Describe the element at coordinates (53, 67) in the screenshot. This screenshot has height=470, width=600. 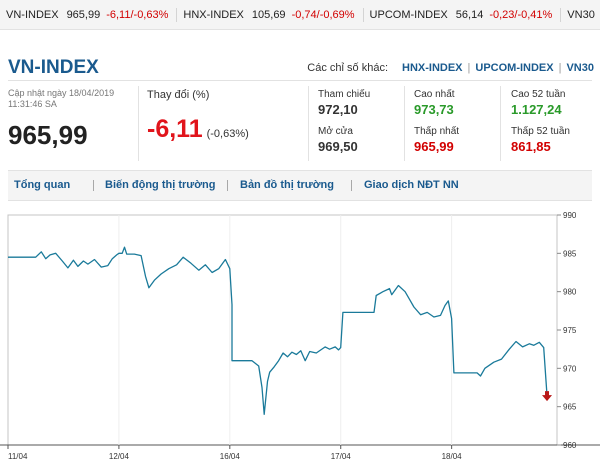
I see `page-title: VN-INDEX` at that location.